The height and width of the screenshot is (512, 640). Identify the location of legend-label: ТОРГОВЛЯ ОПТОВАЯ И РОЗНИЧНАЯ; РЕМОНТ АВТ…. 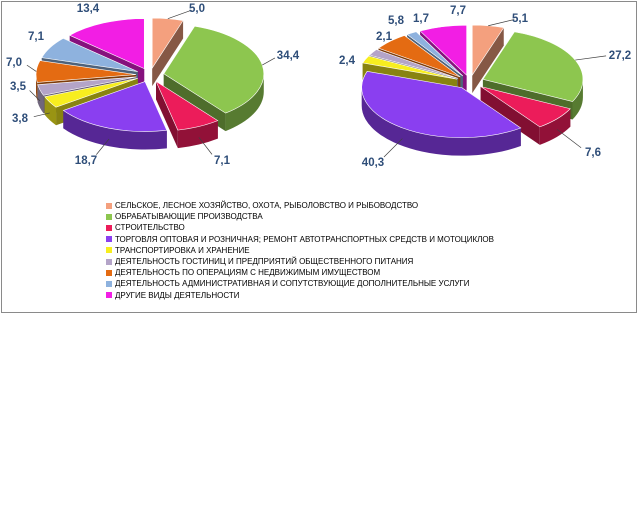
(304, 239).